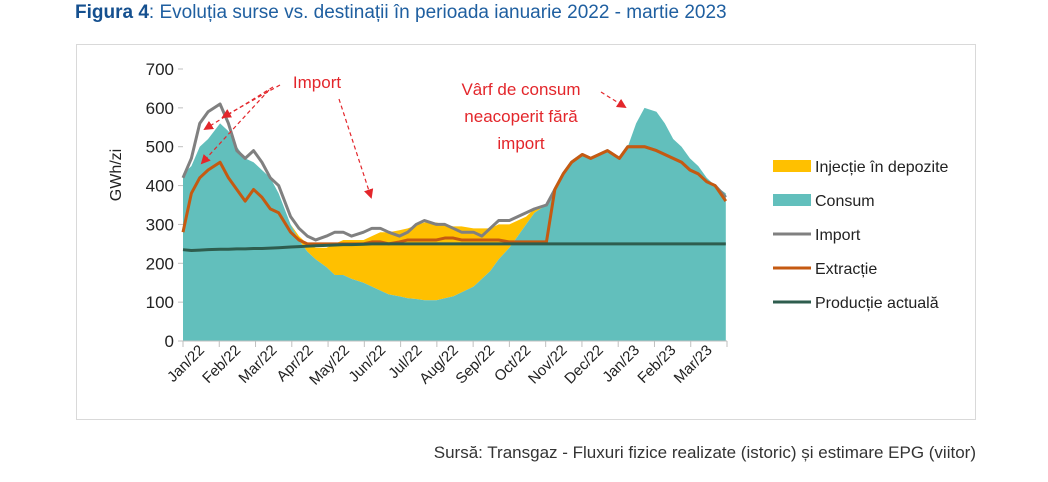  What do you see at coordinates (520, 89) in the screenshot?
I see `annotation-peak-line: Vârf de consum` at bounding box center [520, 89].